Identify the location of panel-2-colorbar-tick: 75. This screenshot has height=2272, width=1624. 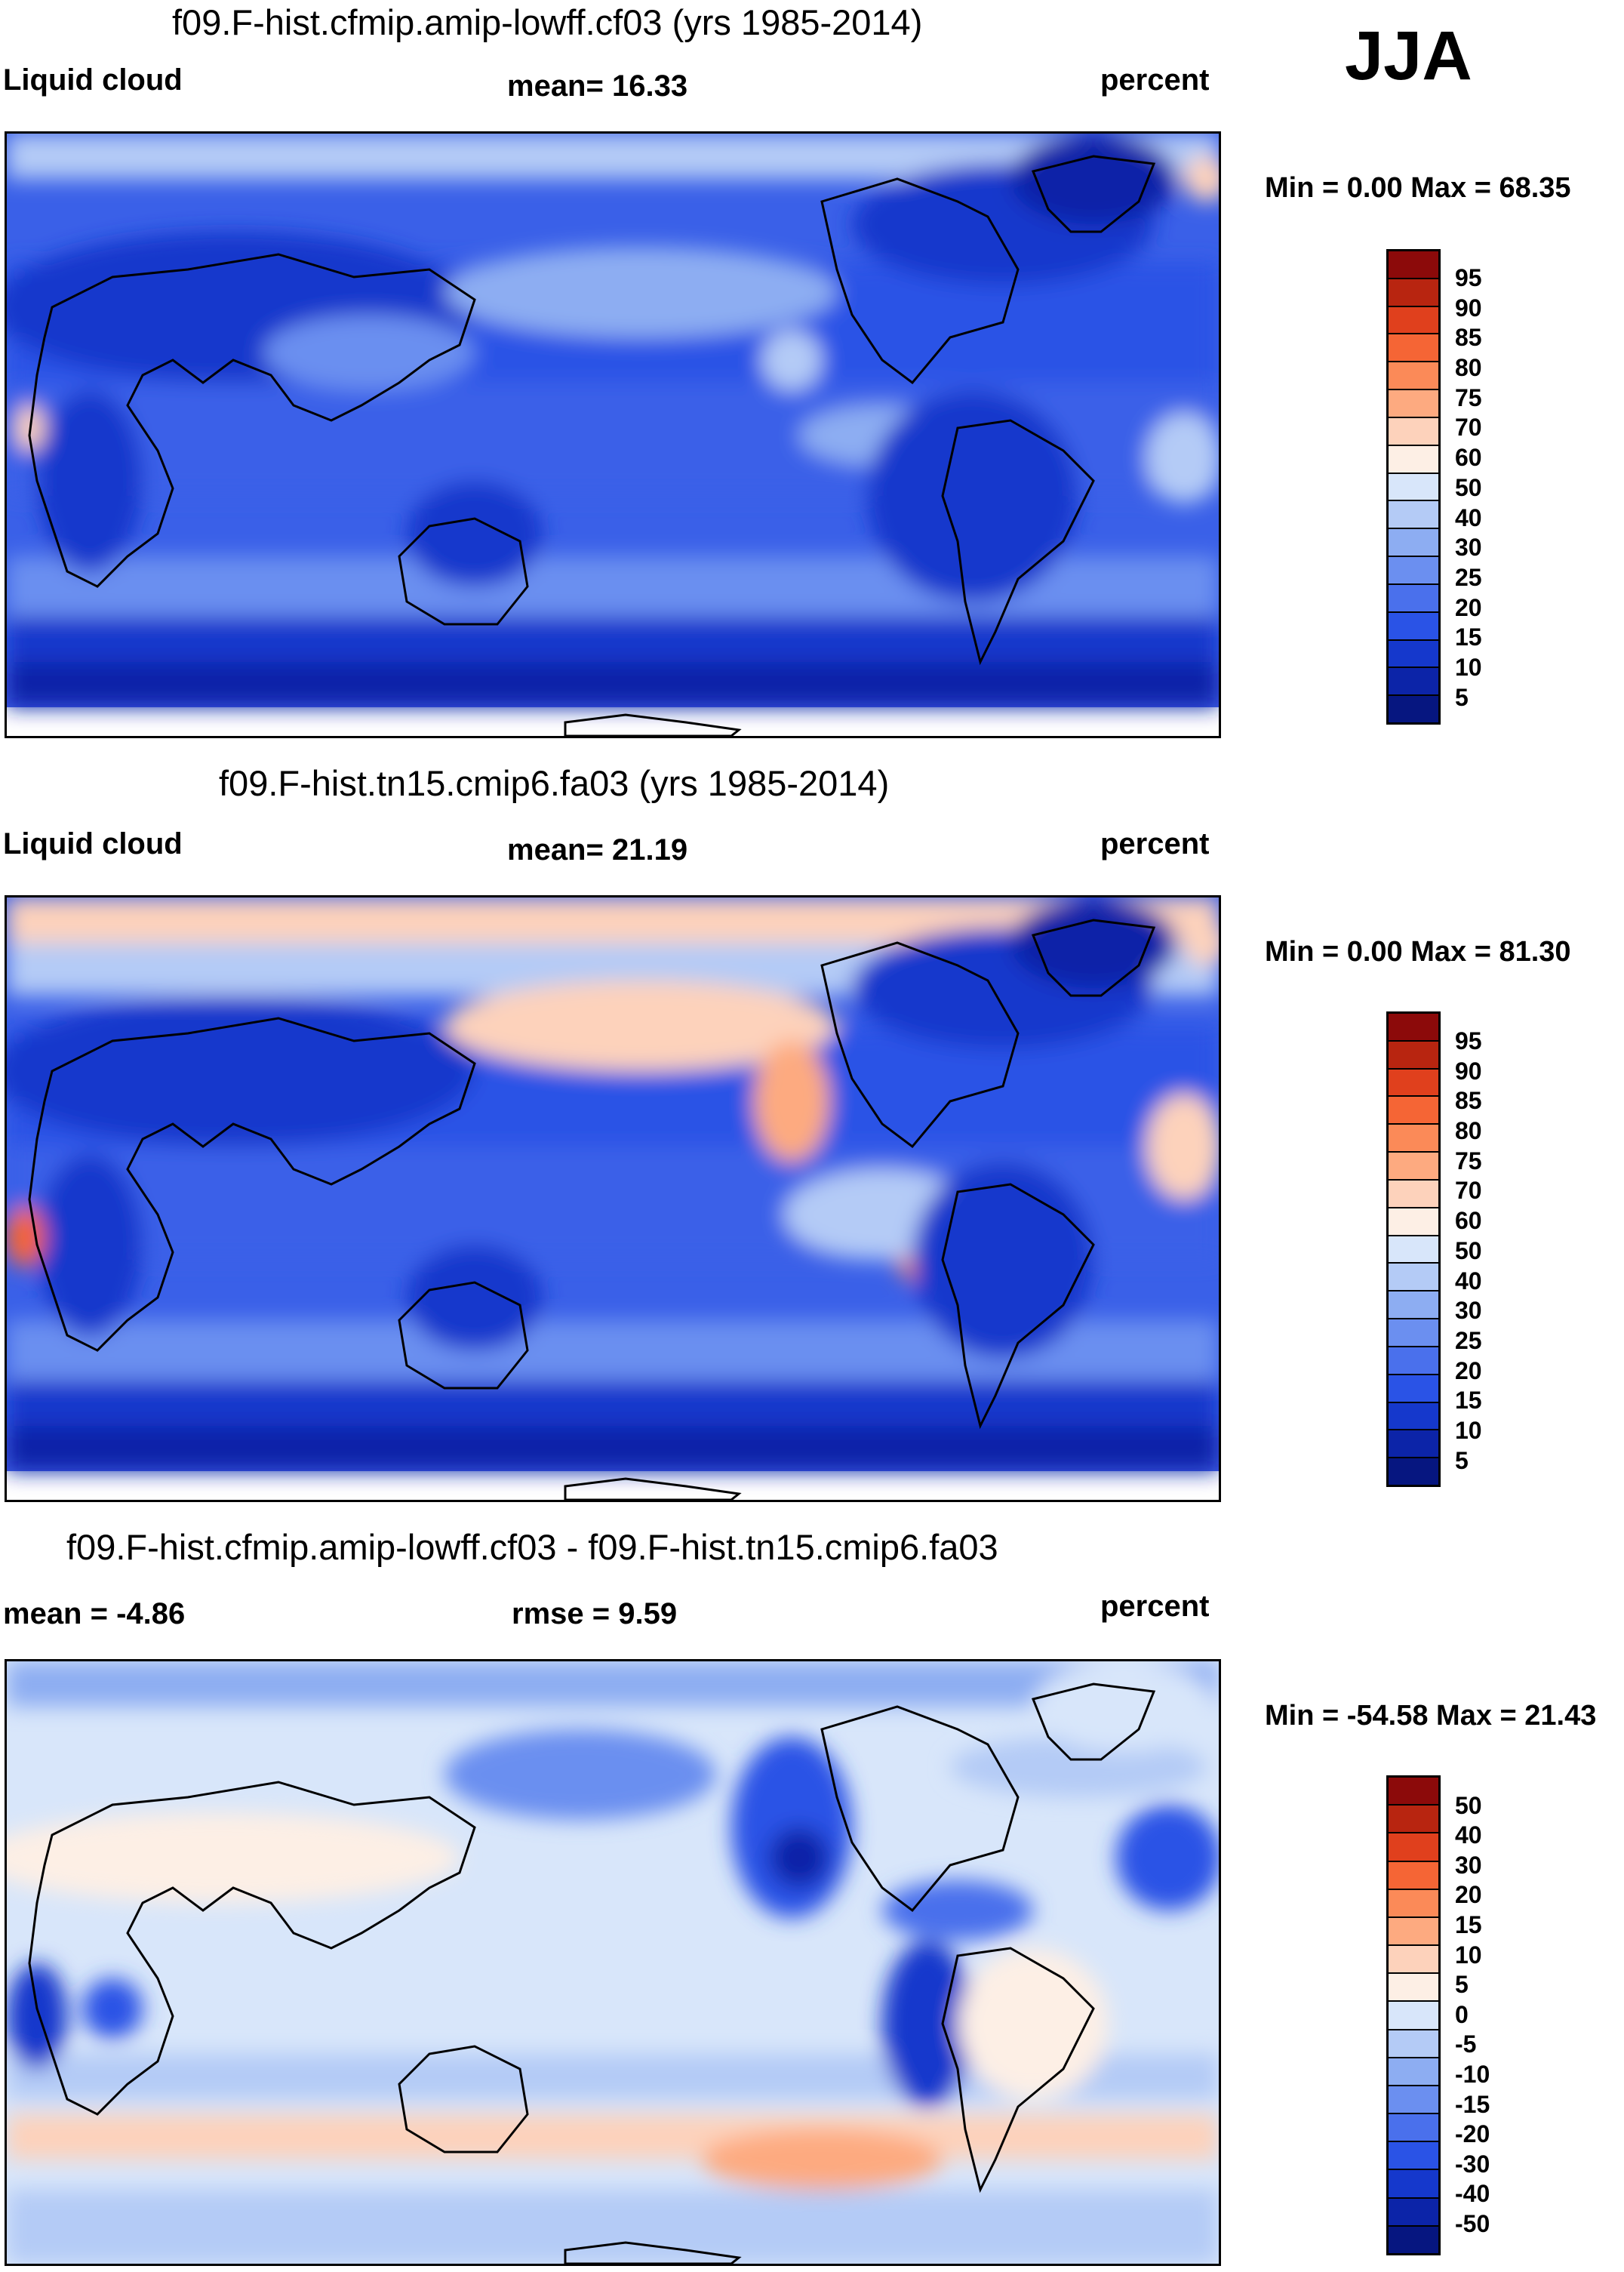
(1468, 1160).